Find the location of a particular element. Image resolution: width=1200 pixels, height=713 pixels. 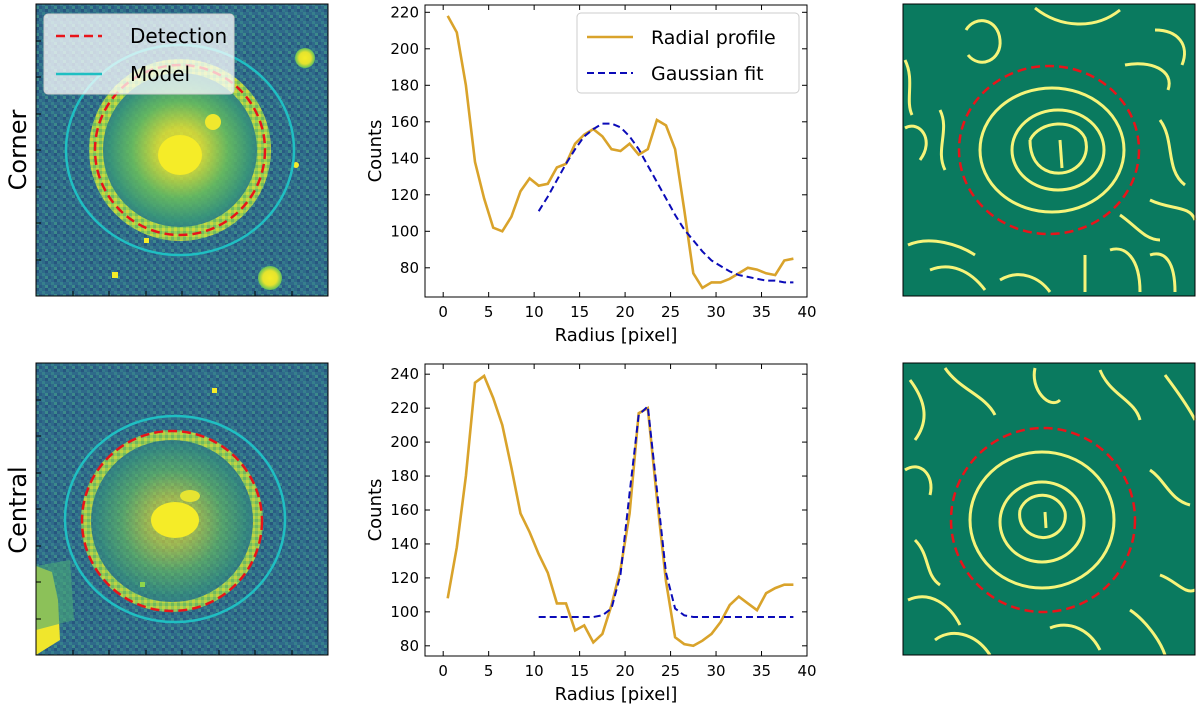

central-series-gaussian-fit is located at coordinates (666, 511).